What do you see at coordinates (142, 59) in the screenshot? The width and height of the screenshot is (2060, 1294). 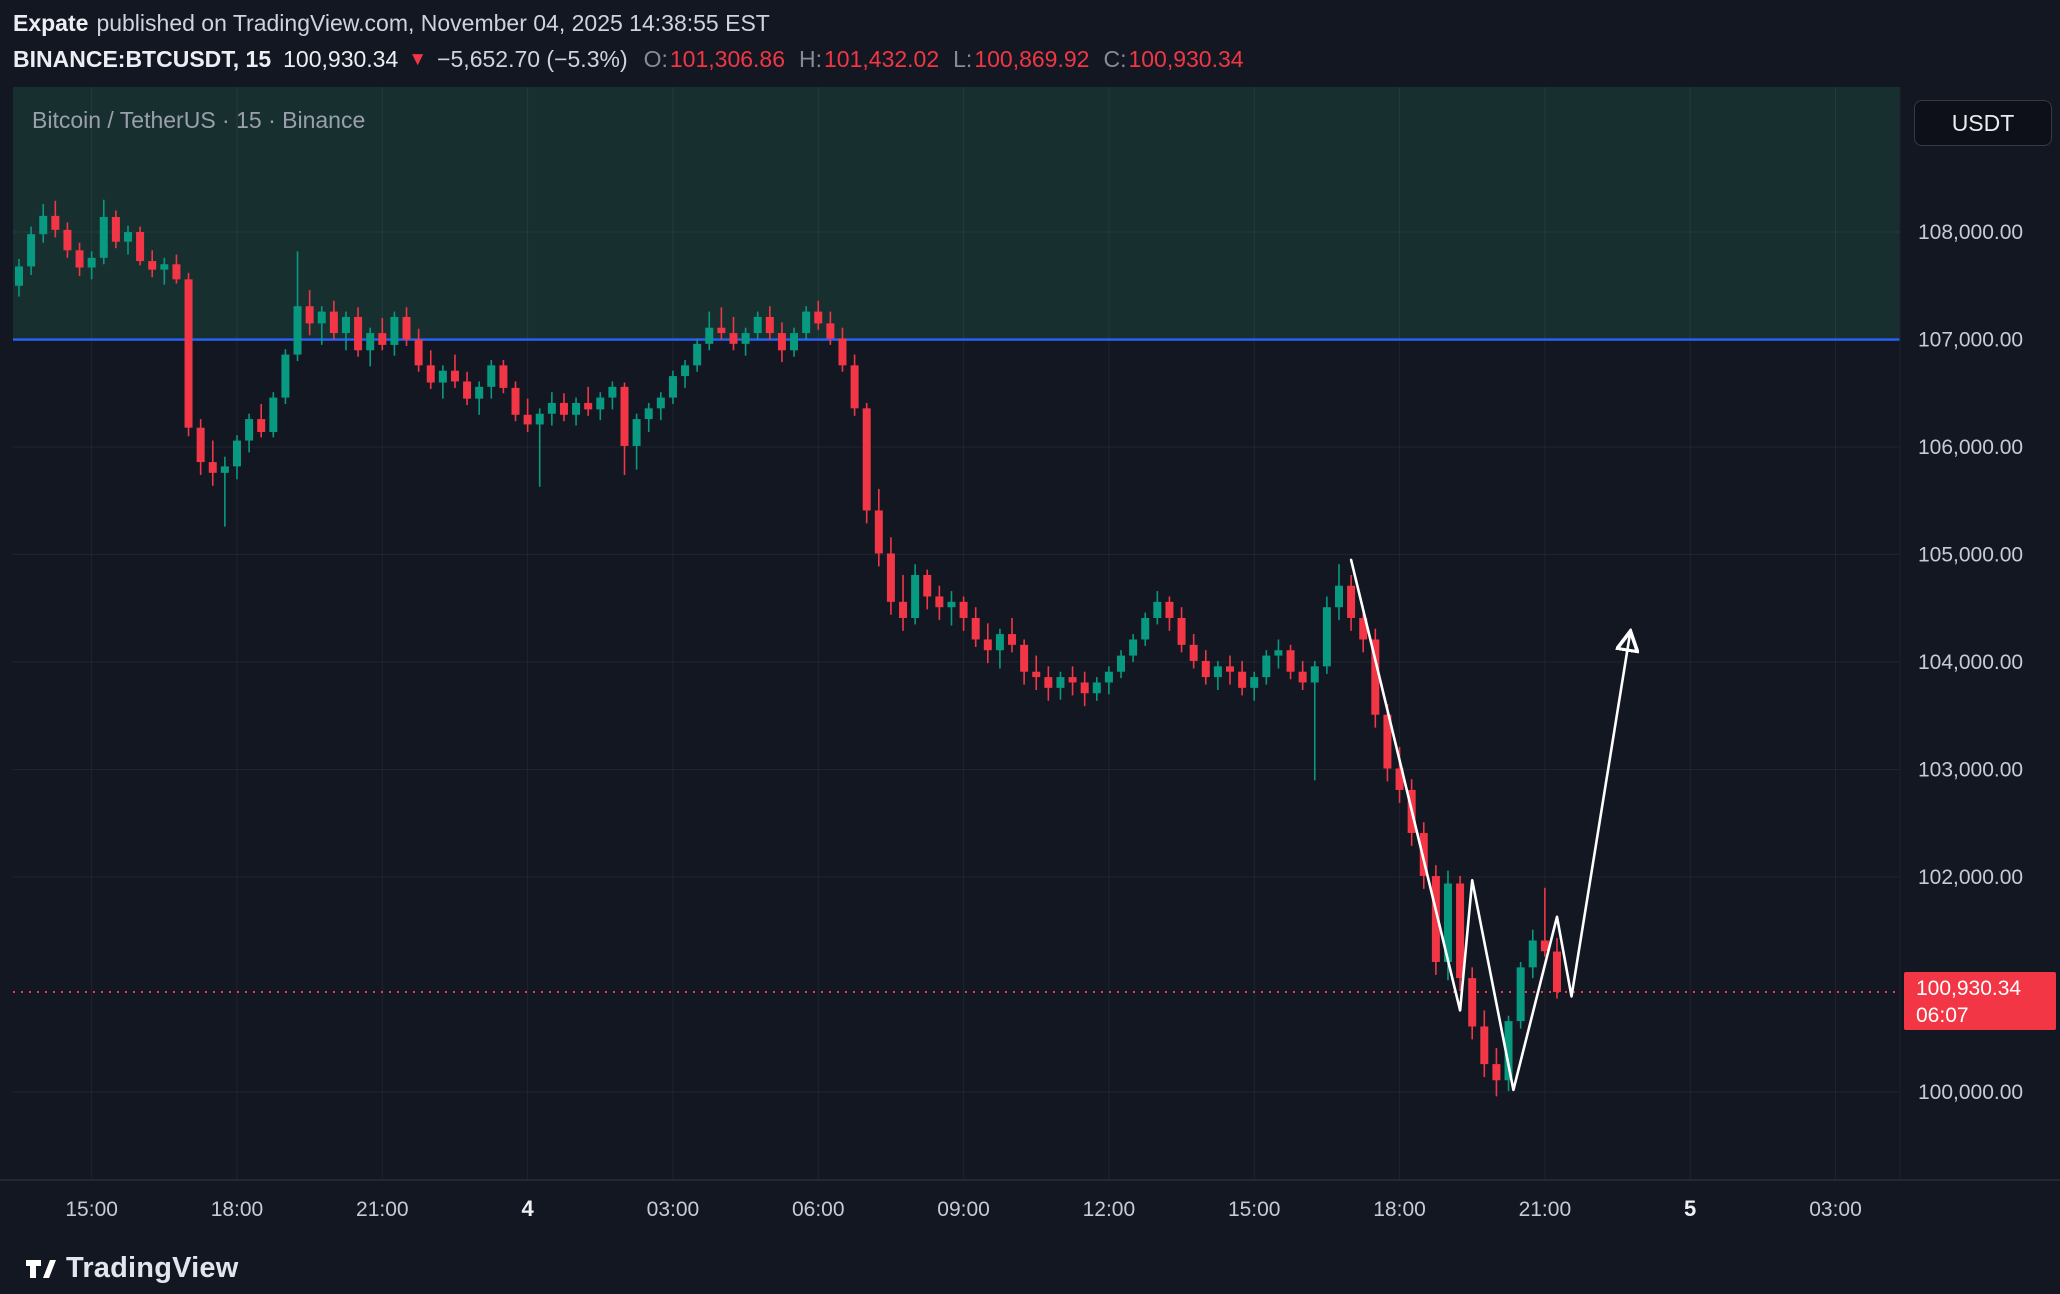 I see `symbol-title: BINANCE:BTCUSDT, 15` at bounding box center [142, 59].